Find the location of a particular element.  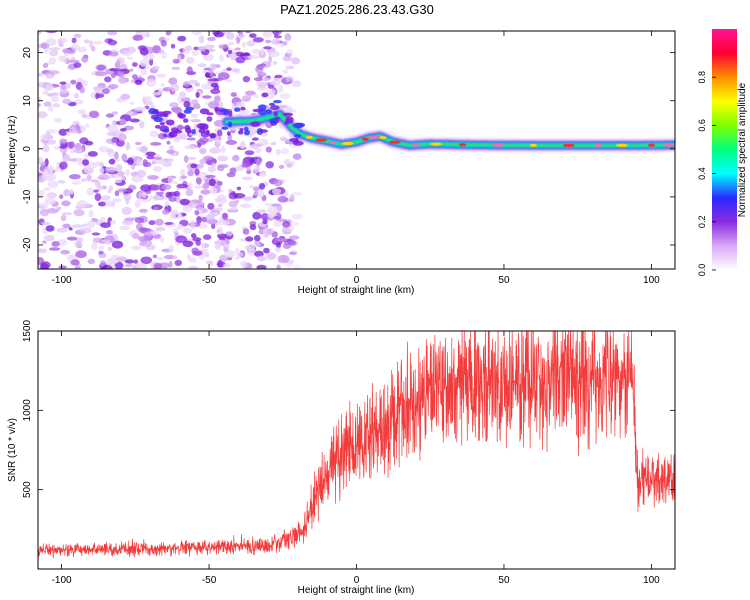

colorbar-tick-label: 0.4 is located at coordinates (702, 173).